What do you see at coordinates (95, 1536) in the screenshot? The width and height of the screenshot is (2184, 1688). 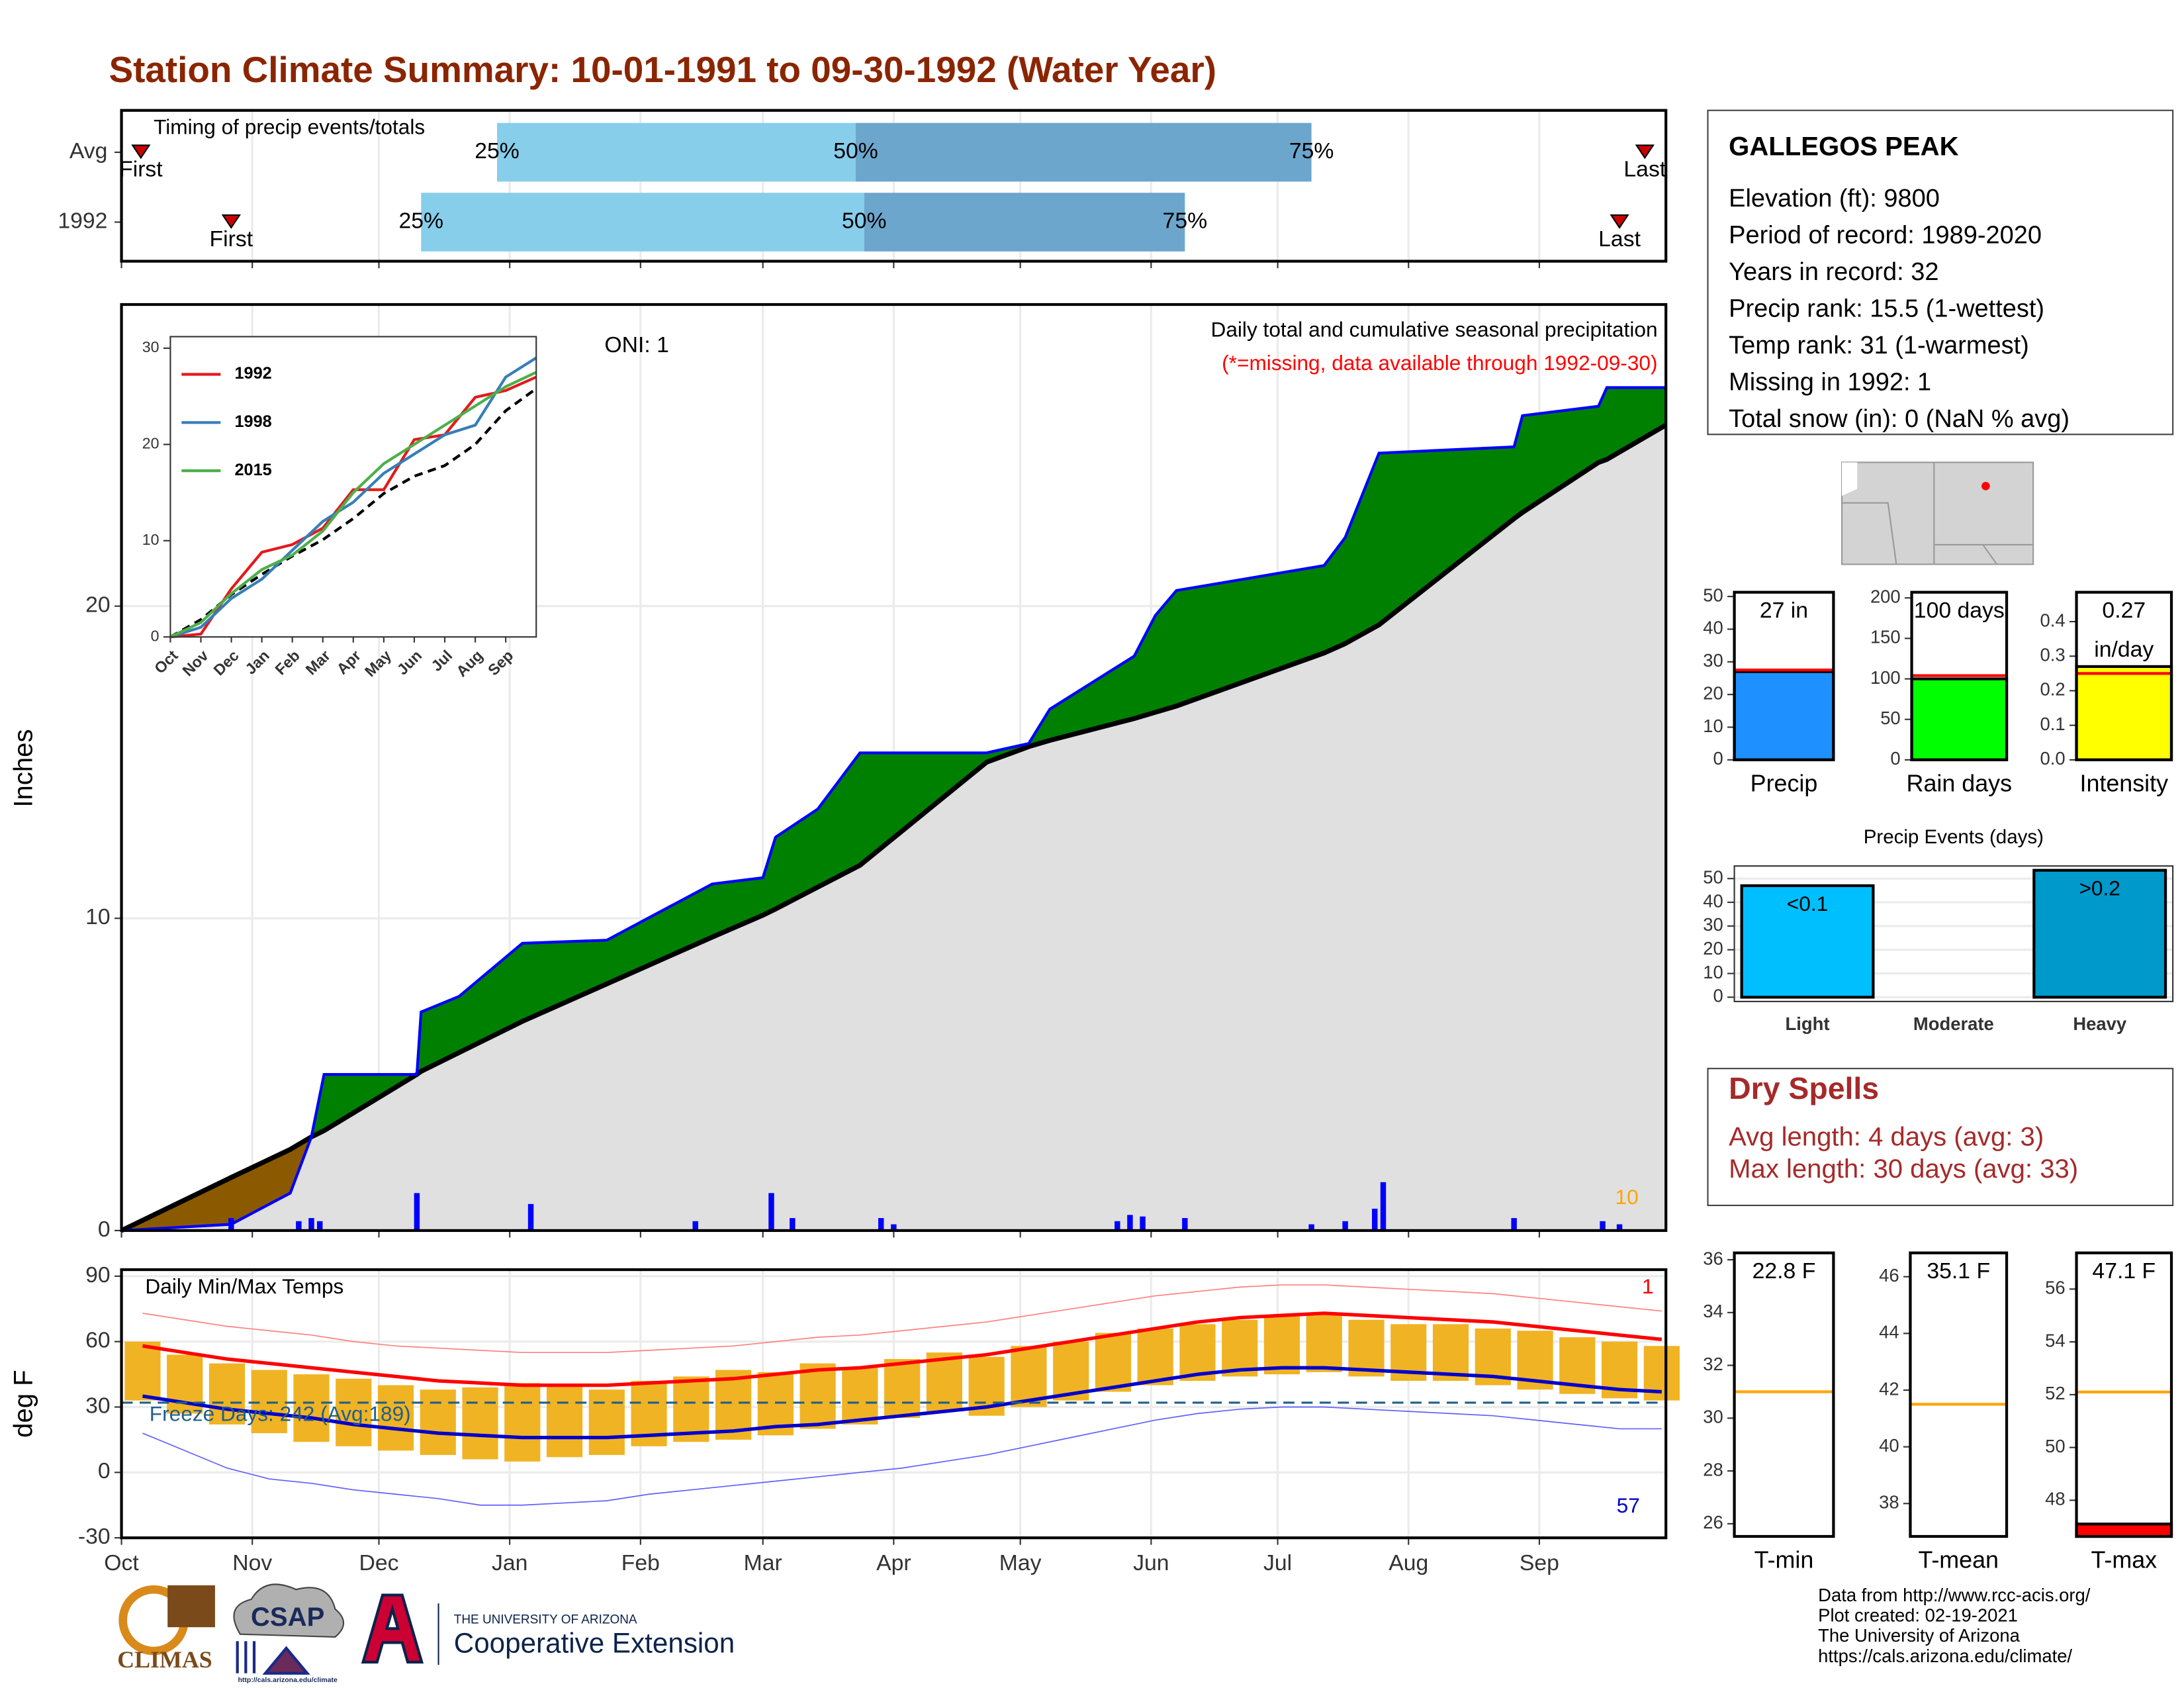 I see `y-tick-label: -30` at bounding box center [95, 1536].